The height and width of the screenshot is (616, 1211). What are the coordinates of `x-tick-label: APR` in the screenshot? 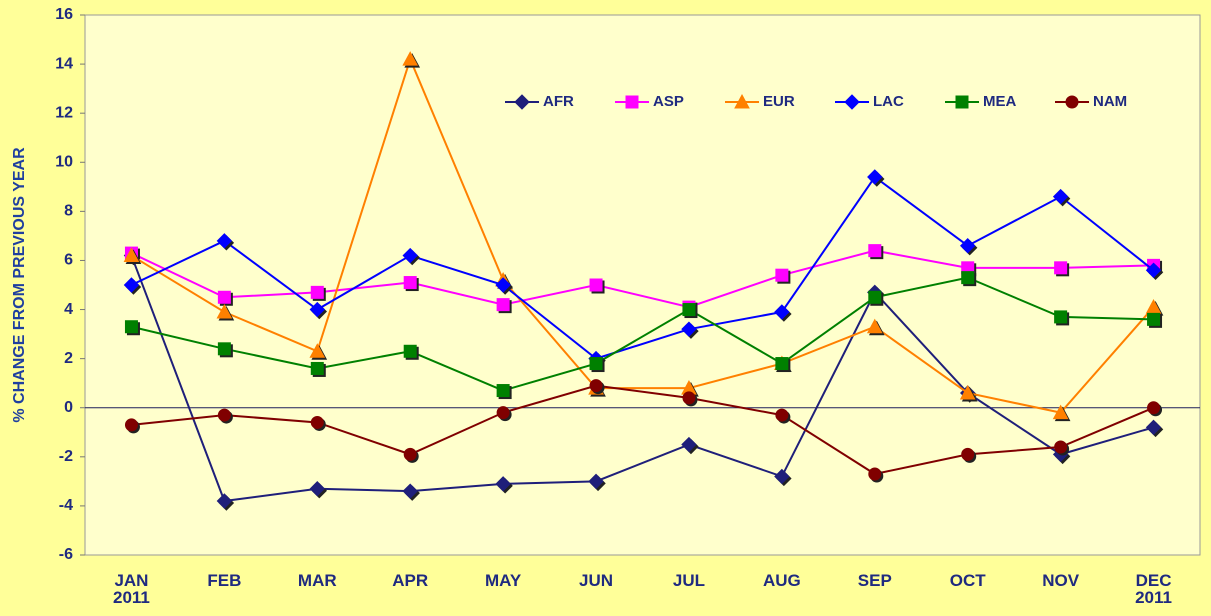 It's located at (410, 580).